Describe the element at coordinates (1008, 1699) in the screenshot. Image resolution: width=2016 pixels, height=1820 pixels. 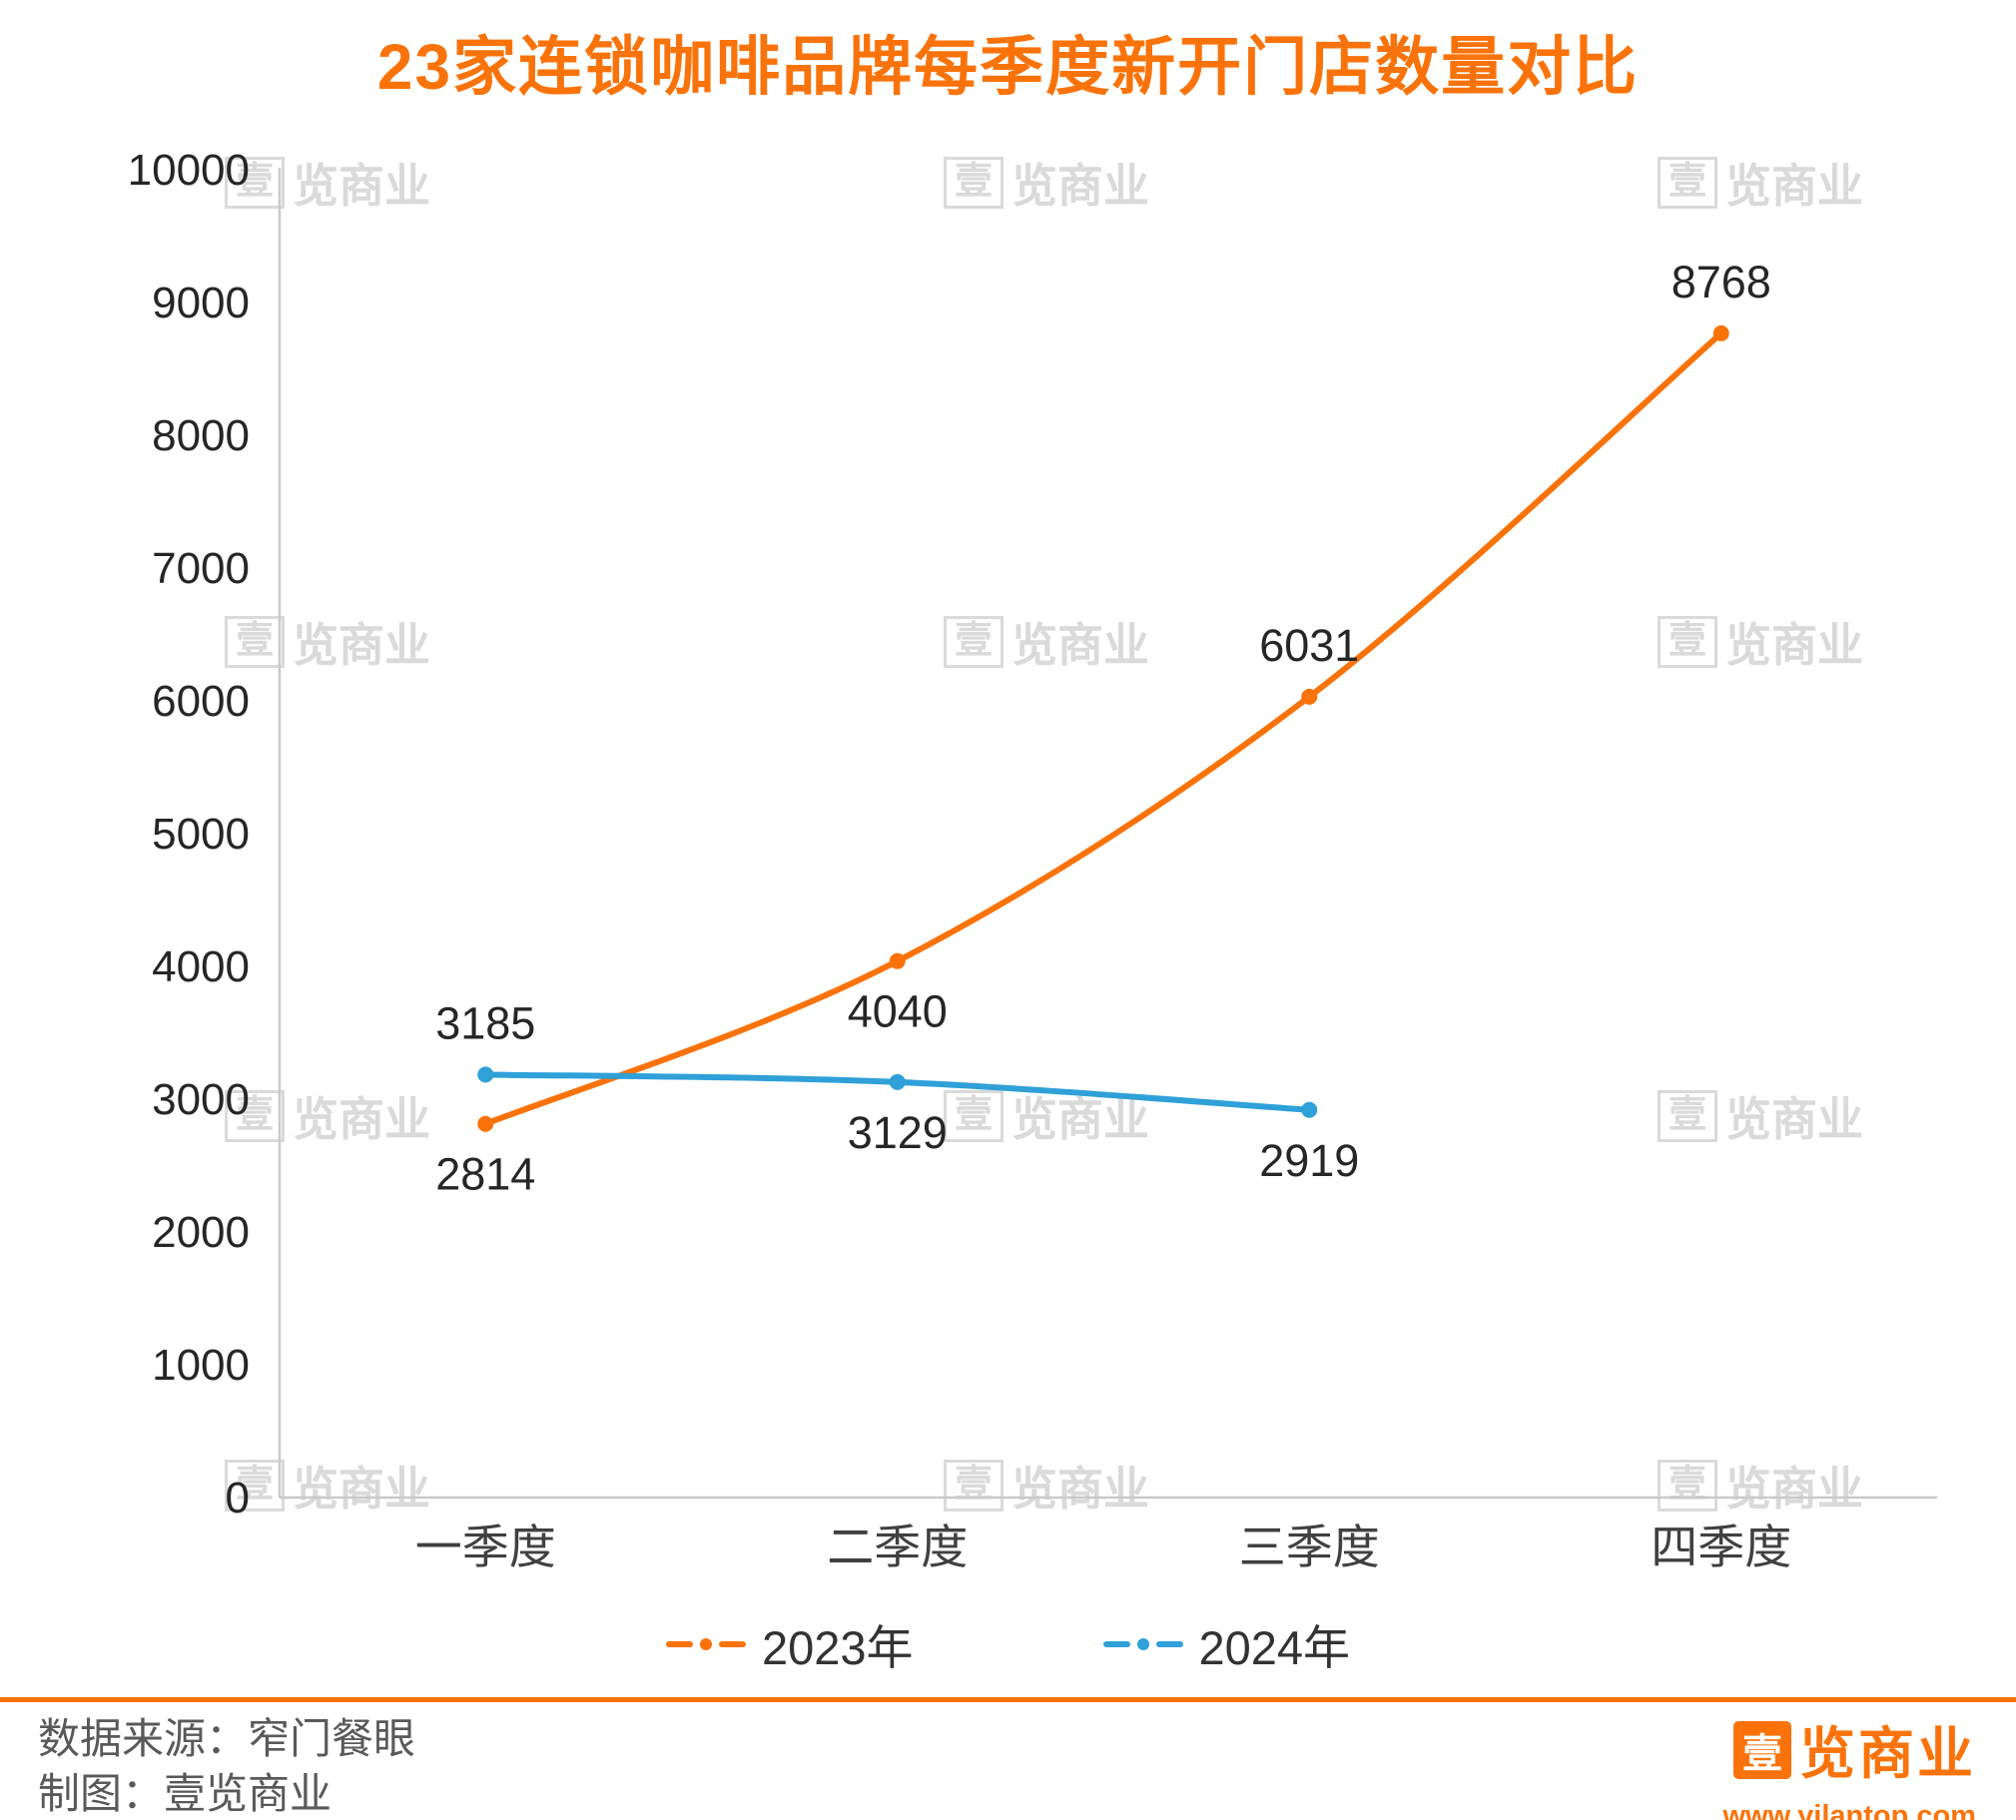
I see `footer-divider` at that location.